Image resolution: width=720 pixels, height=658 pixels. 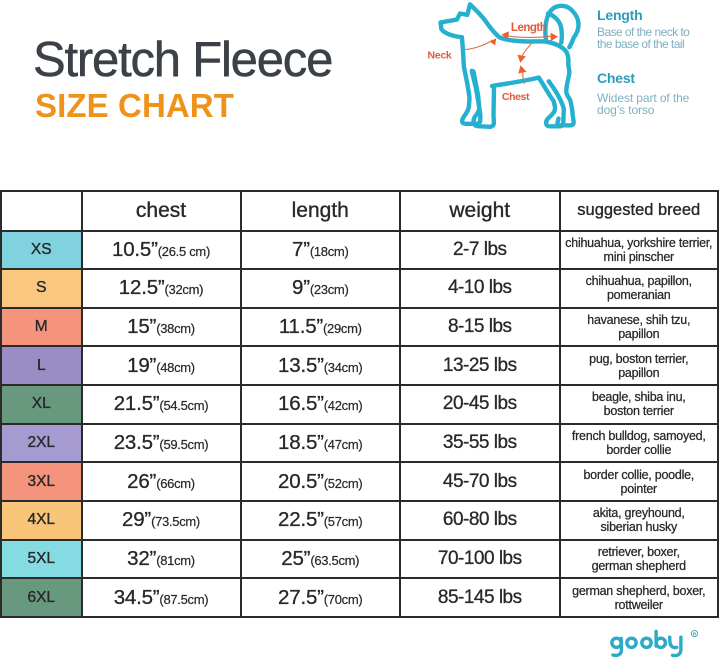 I want to click on svg-text: Chest, so click(x=516, y=97).